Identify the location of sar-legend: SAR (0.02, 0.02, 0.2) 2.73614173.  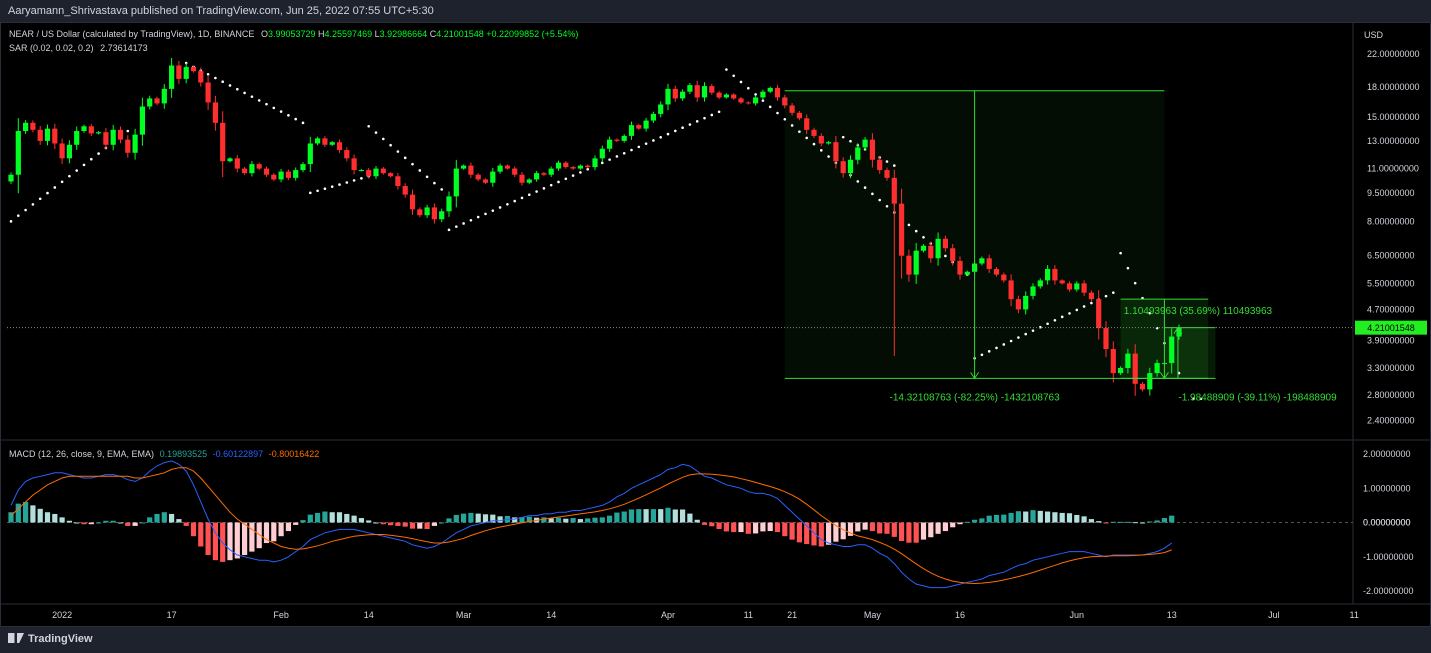
(78, 48).